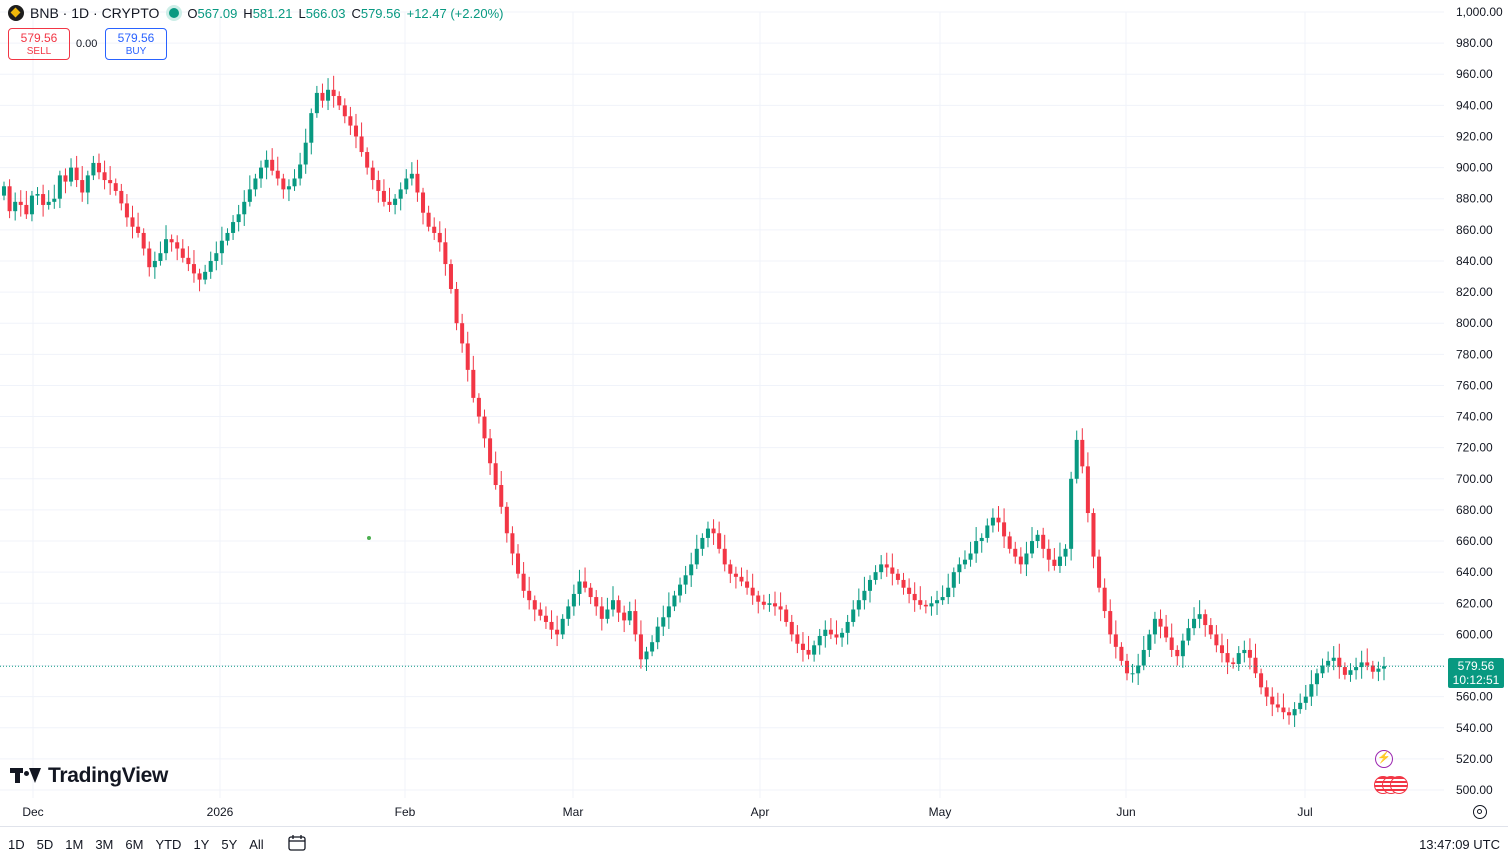 The height and width of the screenshot is (859, 1508). I want to click on range-all: All, so click(256, 844).